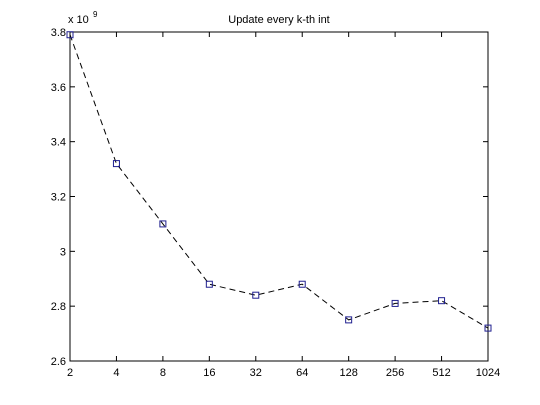 The height and width of the screenshot is (405, 540). Describe the element at coordinates (116, 373) in the screenshot. I see `x-tick-label: 4` at that location.